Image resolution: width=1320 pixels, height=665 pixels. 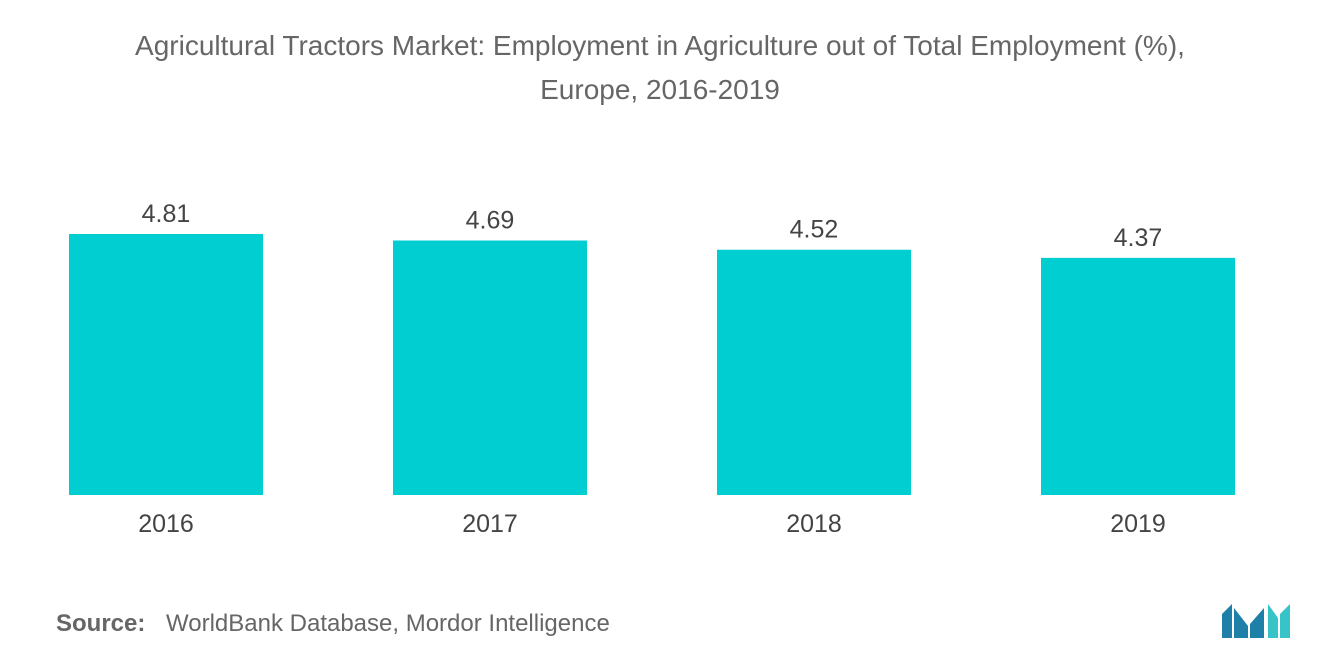 I want to click on x-tick-label-2019: 2019, so click(x=1138, y=524).